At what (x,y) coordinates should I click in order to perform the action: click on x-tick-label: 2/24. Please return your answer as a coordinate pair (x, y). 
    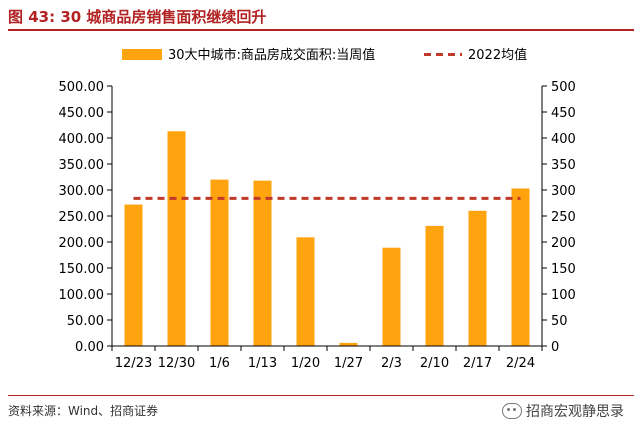
    Looking at the image, I should click on (520, 363).